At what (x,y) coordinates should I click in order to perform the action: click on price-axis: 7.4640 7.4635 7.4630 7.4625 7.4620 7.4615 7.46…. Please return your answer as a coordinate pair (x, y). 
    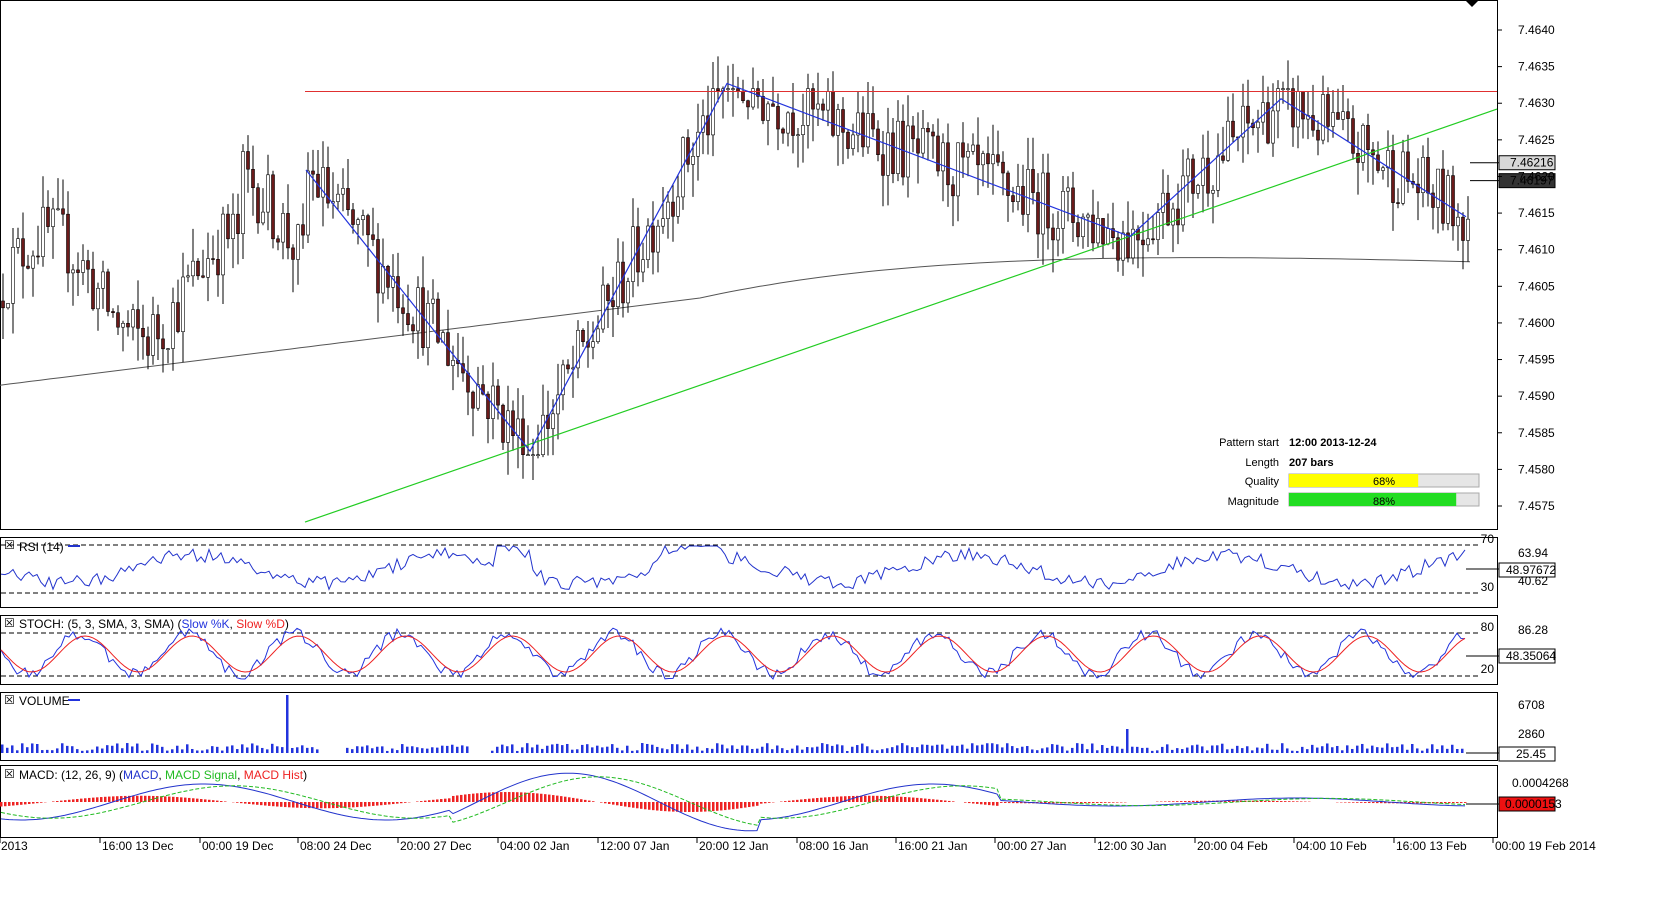
    Looking at the image, I should click on (1526, 268).